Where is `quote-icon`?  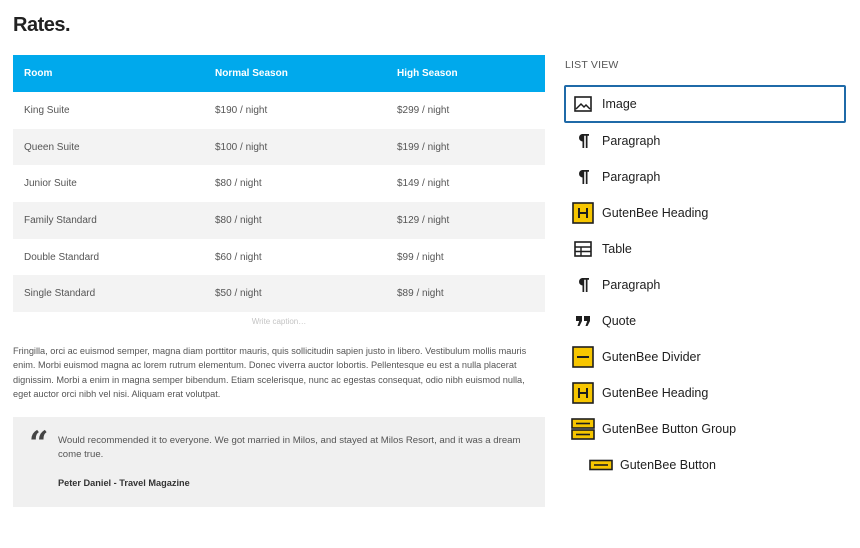
quote-icon is located at coordinates (583, 321).